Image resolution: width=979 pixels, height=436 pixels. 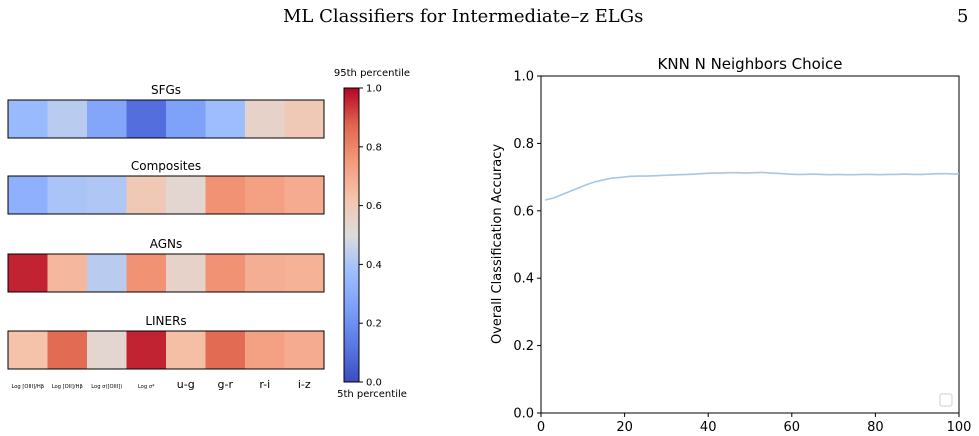 I want to click on colorbar-bottom-label: 5th percentile, so click(x=372, y=394).